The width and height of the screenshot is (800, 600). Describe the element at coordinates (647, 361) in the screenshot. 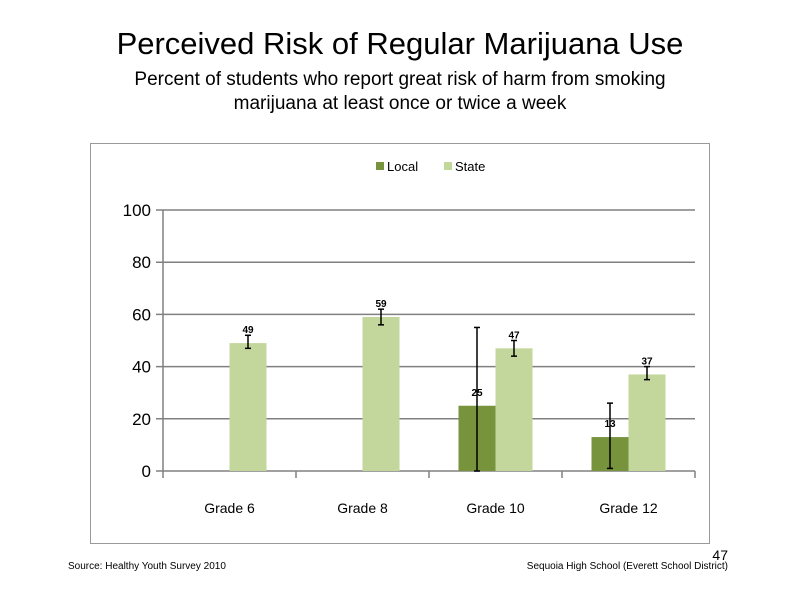

I see `data-label: 37` at that location.